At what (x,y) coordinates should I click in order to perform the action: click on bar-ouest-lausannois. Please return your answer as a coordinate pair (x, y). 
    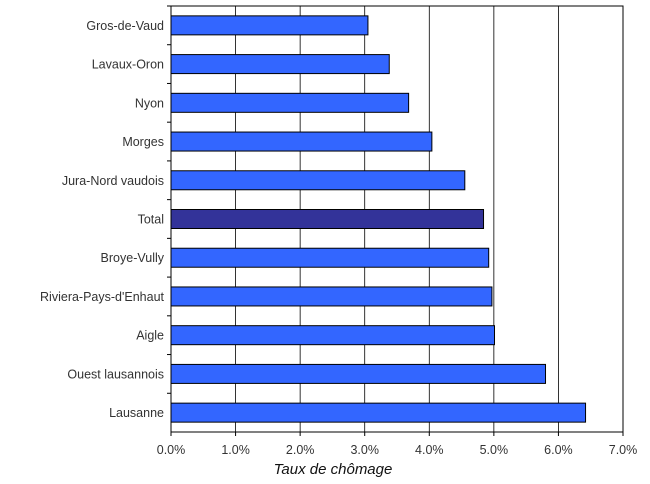
    Looking at the image, I should click on (358, 373).